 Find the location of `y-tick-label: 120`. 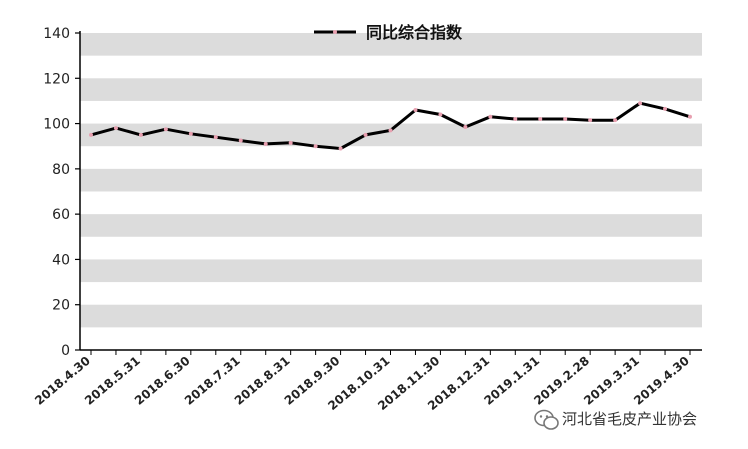

y-tick-label: 120 is located at coordinates (56, 79).